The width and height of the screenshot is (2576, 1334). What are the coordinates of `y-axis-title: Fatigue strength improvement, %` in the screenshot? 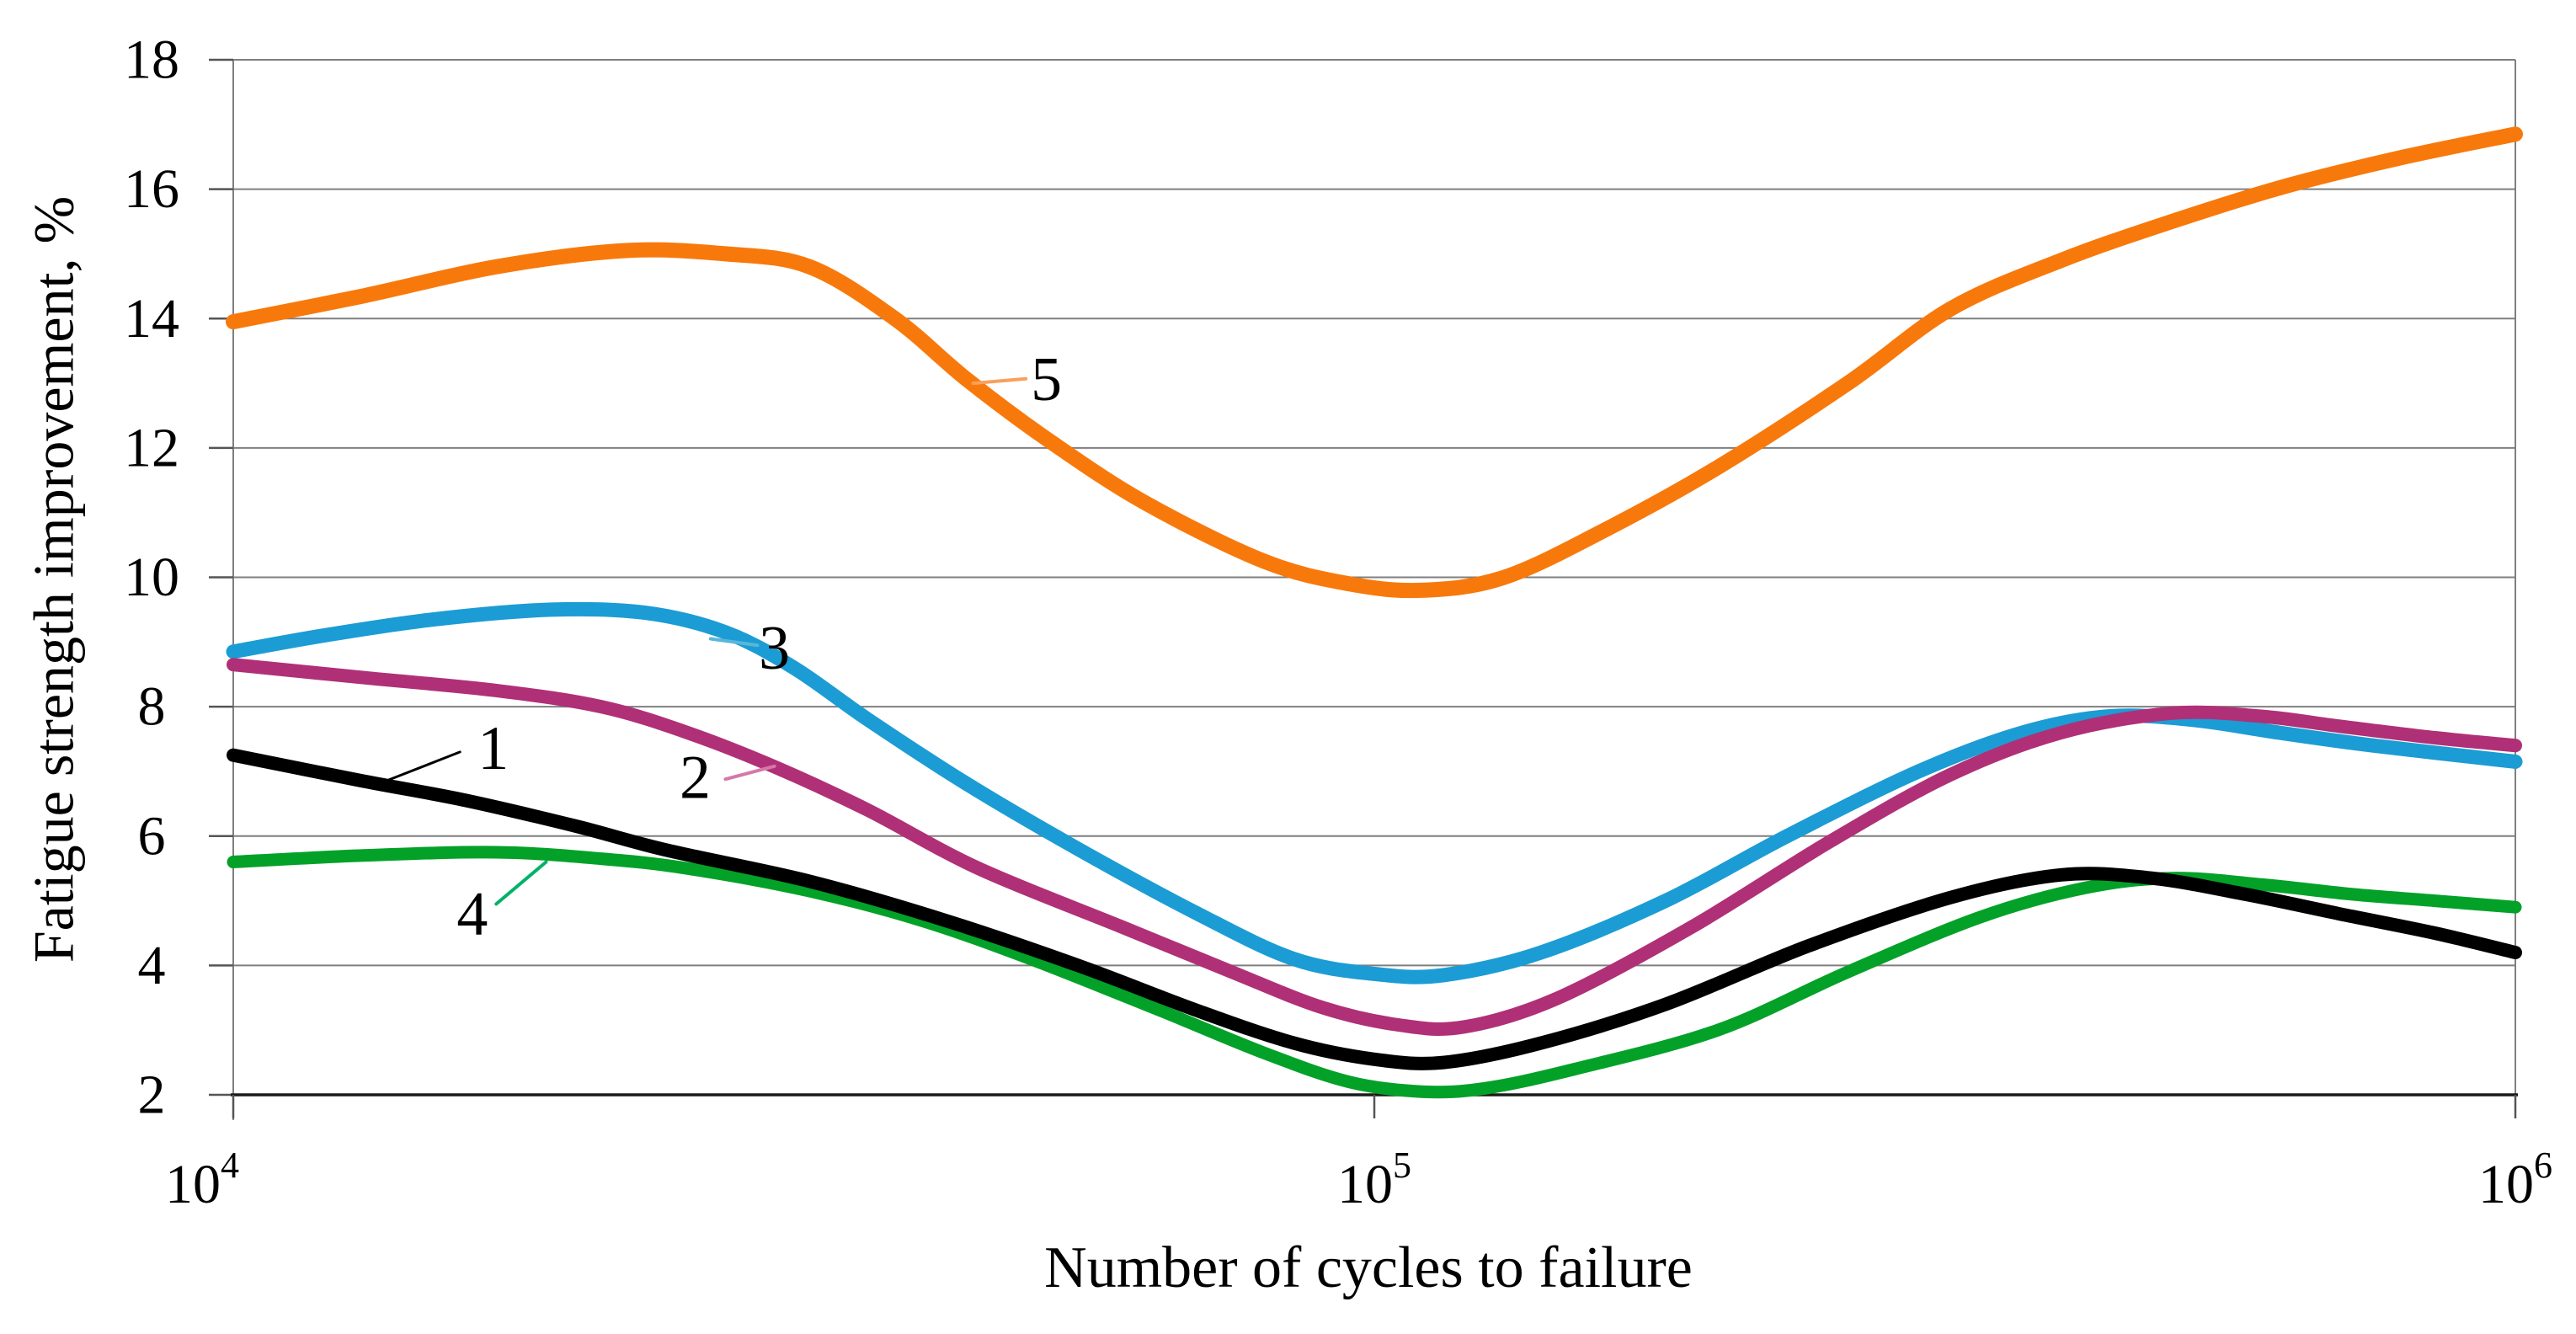 It's located at (53, 579).